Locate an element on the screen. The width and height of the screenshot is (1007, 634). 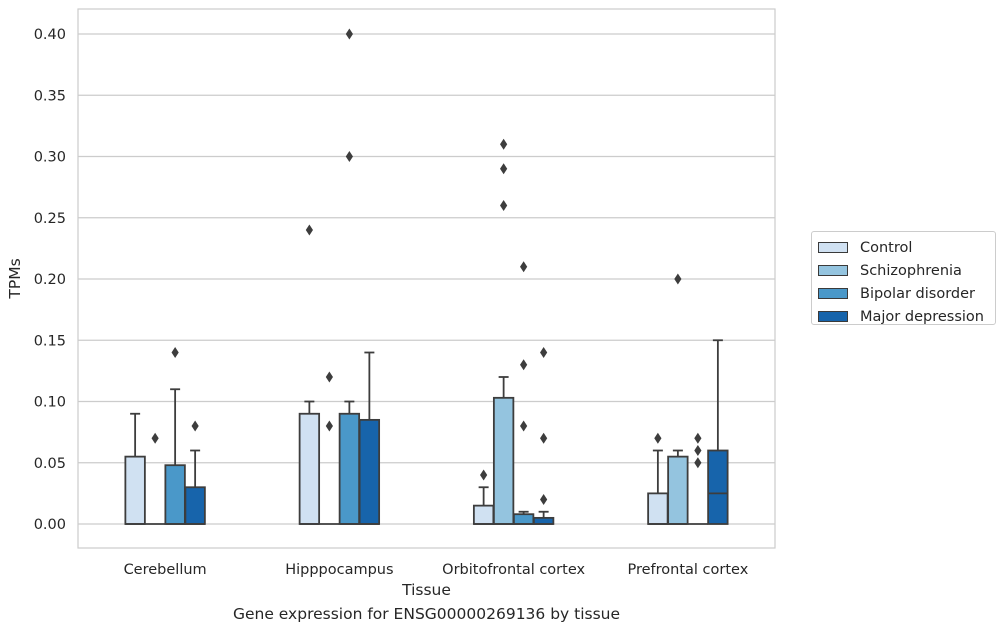
legend-item-schizophrenia: Schizophrenia is located at coordinates (906, 270).